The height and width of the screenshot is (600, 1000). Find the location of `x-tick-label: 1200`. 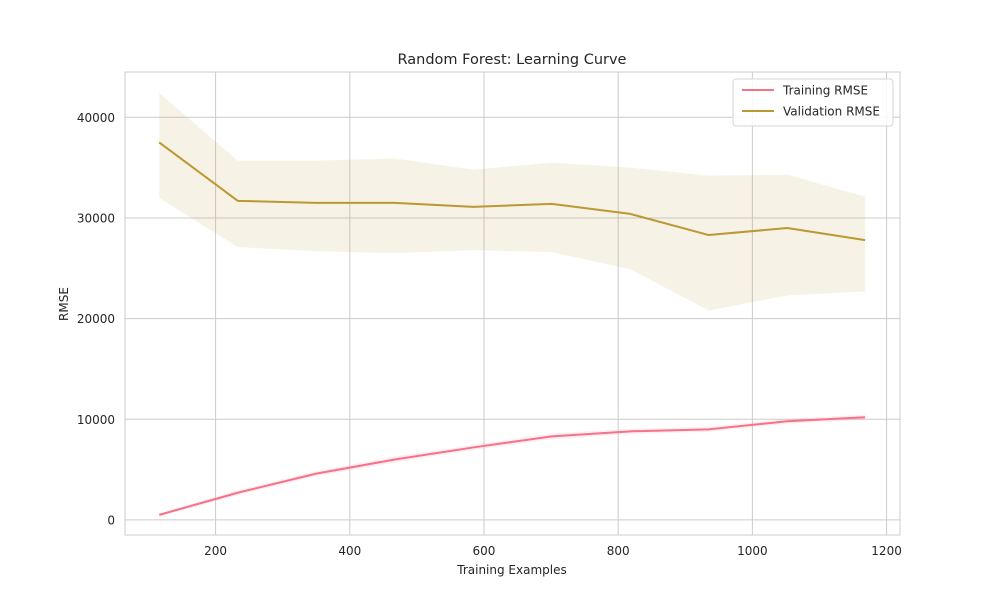

x-tick-label: 1200 is located at coordinates (886, 551).